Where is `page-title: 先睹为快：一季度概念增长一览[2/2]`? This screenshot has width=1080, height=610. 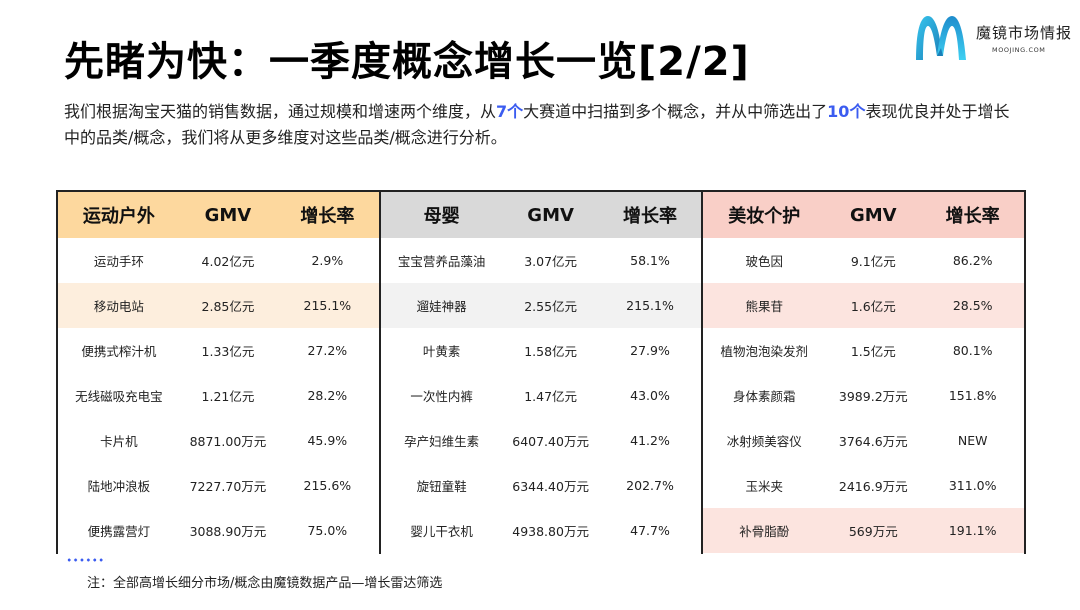 page-title: 先睹为快：一季度概念增长一览[2/2] is located at coordinates (407, 62).